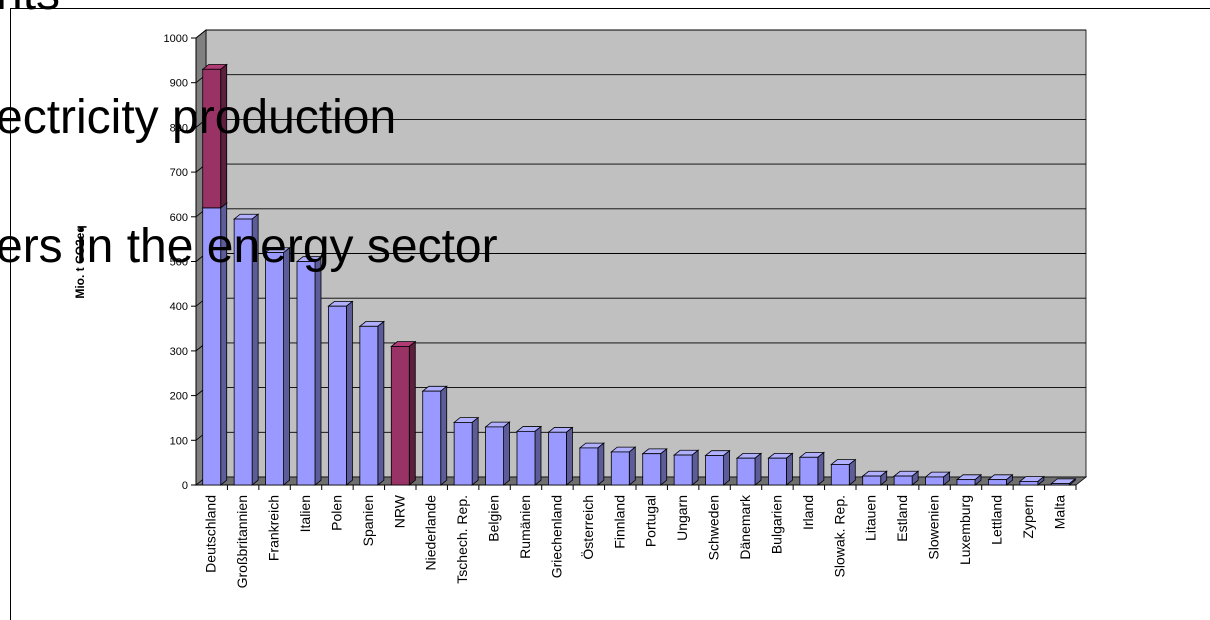  I want to click on x-tick-label: Slowak. Rep., so click(839, 536).